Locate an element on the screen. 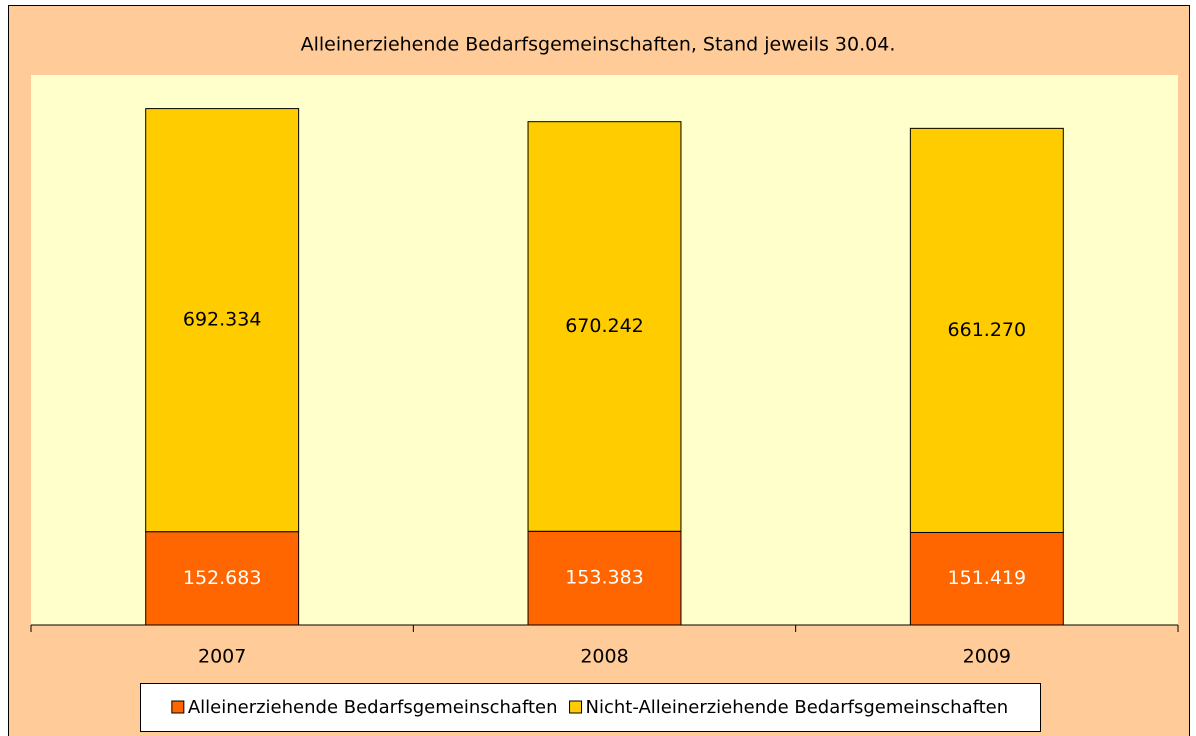  legend is located at coordinates (590, 707).